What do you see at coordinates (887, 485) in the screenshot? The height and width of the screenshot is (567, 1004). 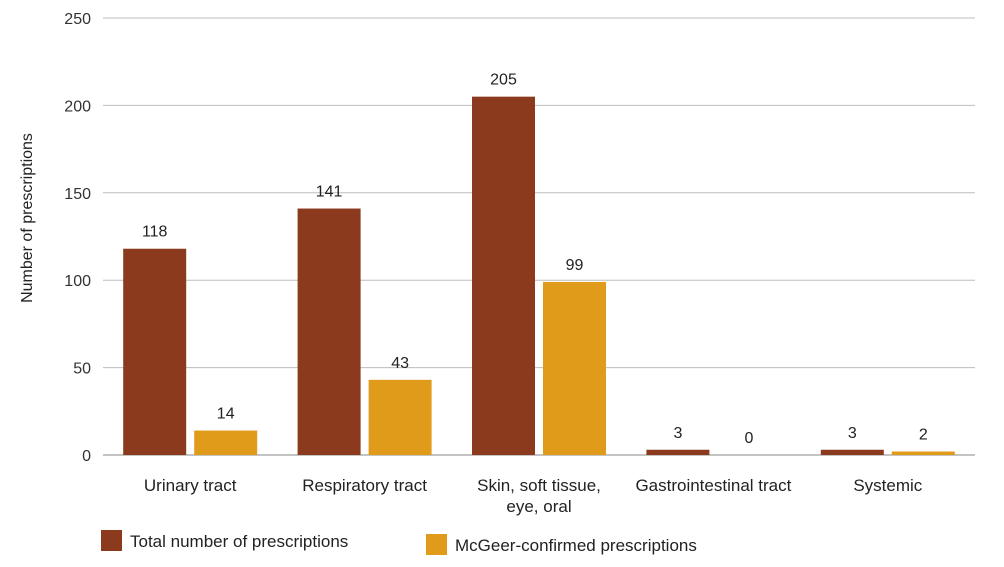 I see `x-category-label: Systemic` at bounding box center [887, 485].